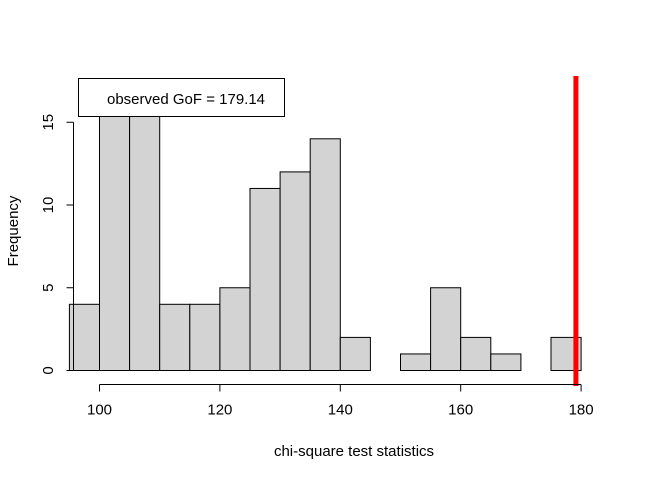 The width and height of the screenshot is (672, 480). I want to click on x-tick-label: 180, so click(581, 410).